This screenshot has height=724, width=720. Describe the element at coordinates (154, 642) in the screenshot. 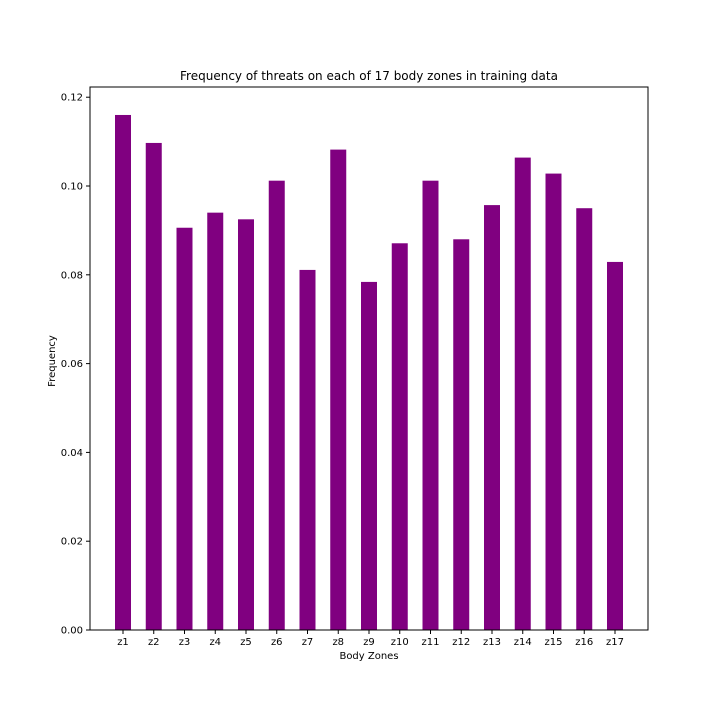

I see `x-tick-label: z2` at that location.